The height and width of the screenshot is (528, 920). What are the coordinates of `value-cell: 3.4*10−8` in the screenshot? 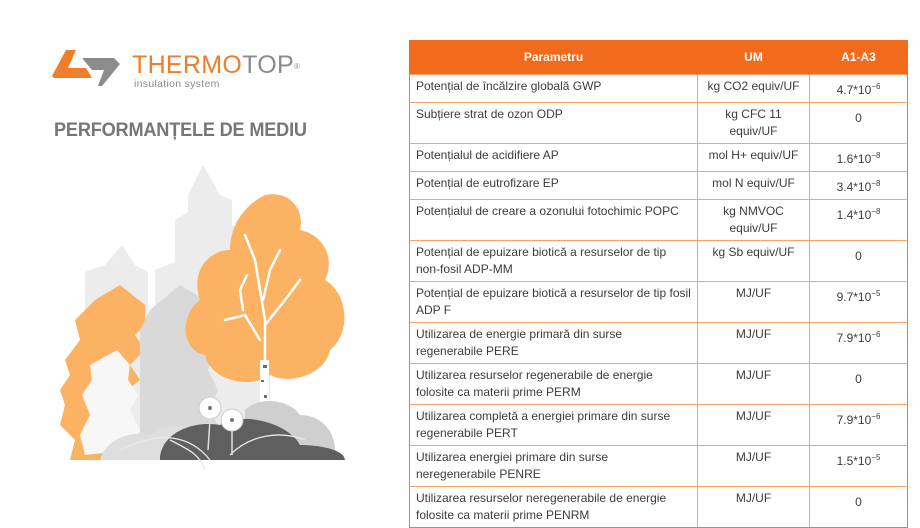 It's located at (858, 185).